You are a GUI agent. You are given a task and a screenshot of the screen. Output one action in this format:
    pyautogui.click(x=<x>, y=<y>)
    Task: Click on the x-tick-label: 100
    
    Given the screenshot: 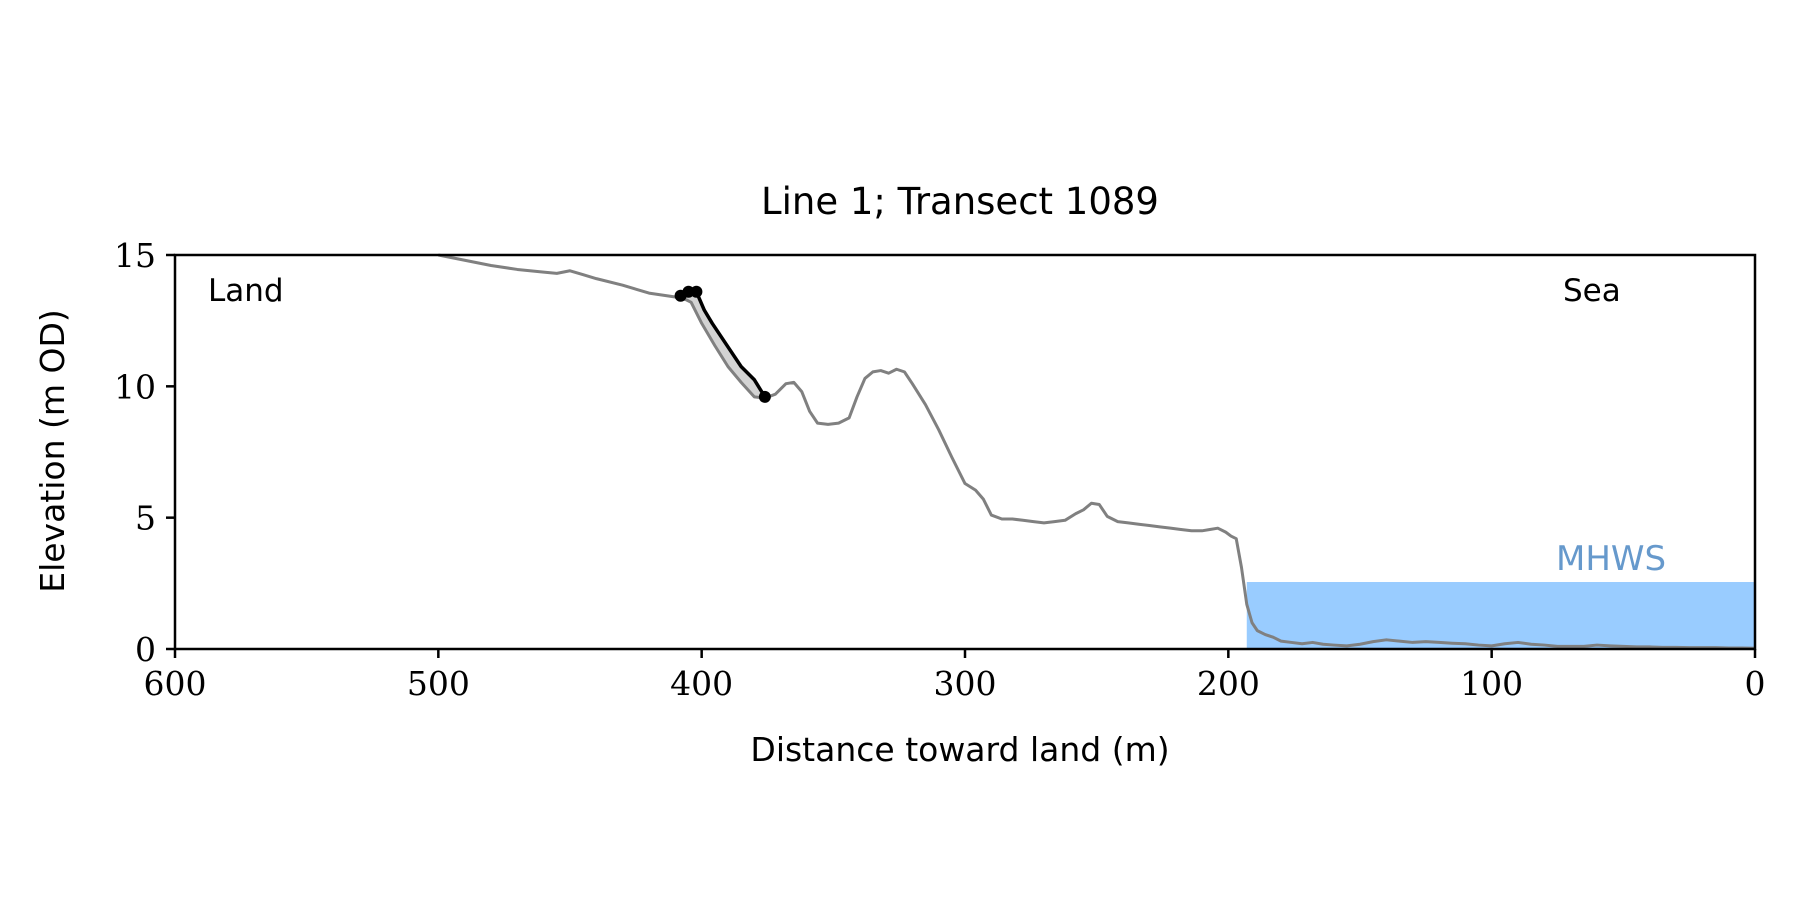 What is the action you would take?
    pyautogui.click(x=1491, y=683)
    